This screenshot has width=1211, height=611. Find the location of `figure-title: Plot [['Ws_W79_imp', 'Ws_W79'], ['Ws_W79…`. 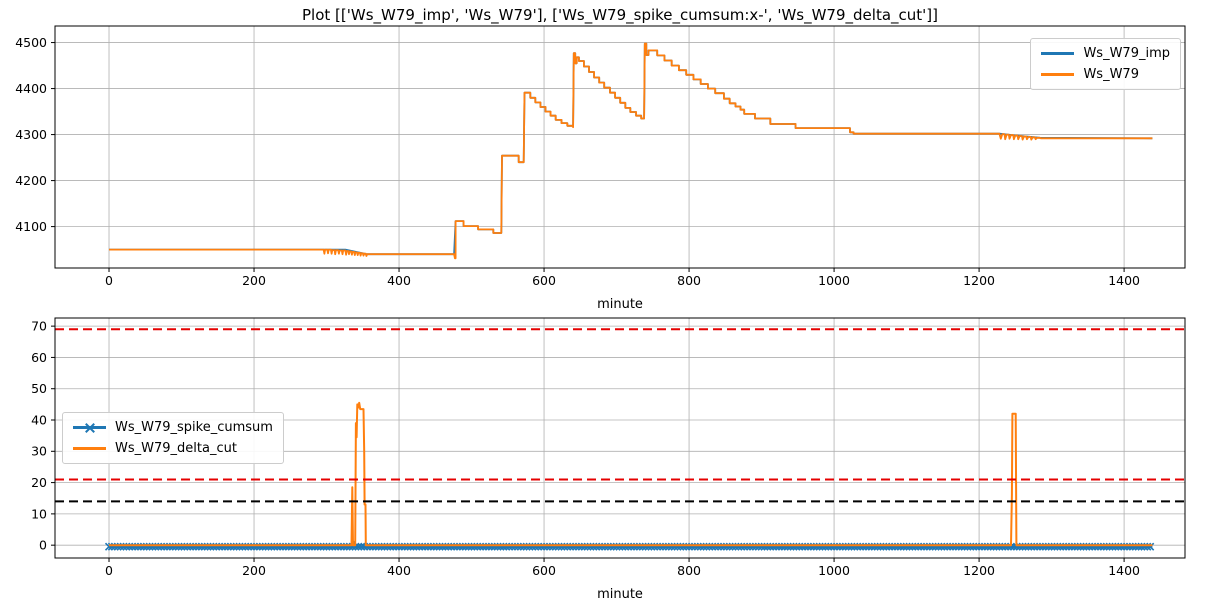

figure-title: Plot [['Ws_W79_imp', 'Ws_W79'], ['Ws_W79… is located at coordinates (620, 15).